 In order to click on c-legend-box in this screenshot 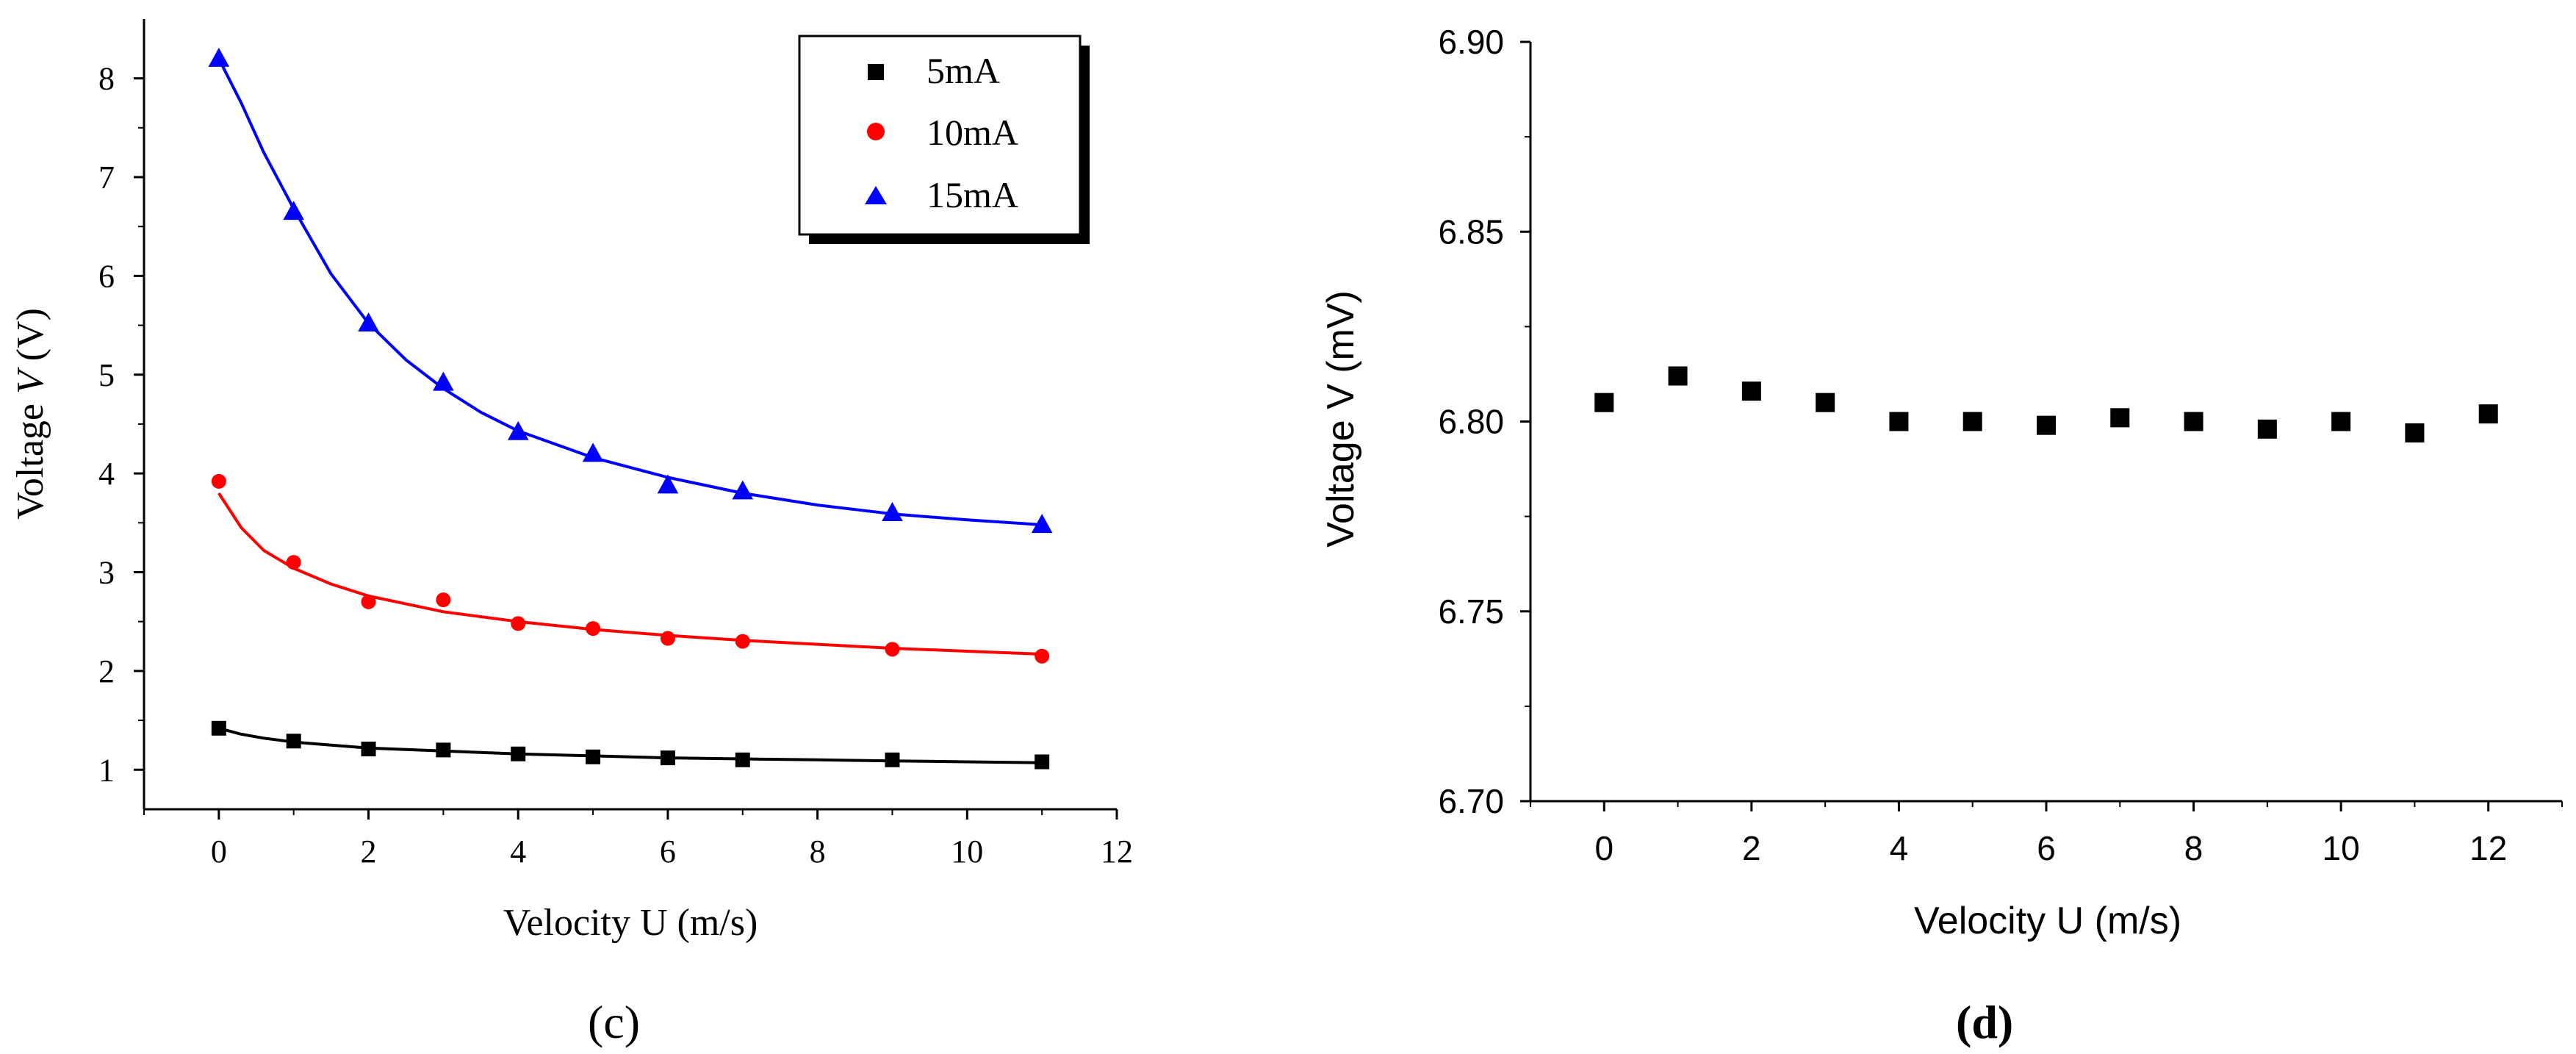, I will do `click(940, 135)`.